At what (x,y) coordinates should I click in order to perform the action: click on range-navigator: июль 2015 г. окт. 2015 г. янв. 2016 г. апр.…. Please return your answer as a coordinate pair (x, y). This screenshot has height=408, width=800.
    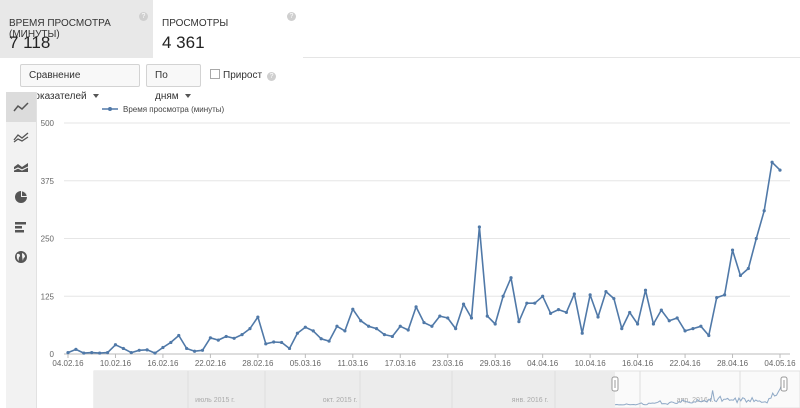
    Looking at the image, I should click on (446, 389).